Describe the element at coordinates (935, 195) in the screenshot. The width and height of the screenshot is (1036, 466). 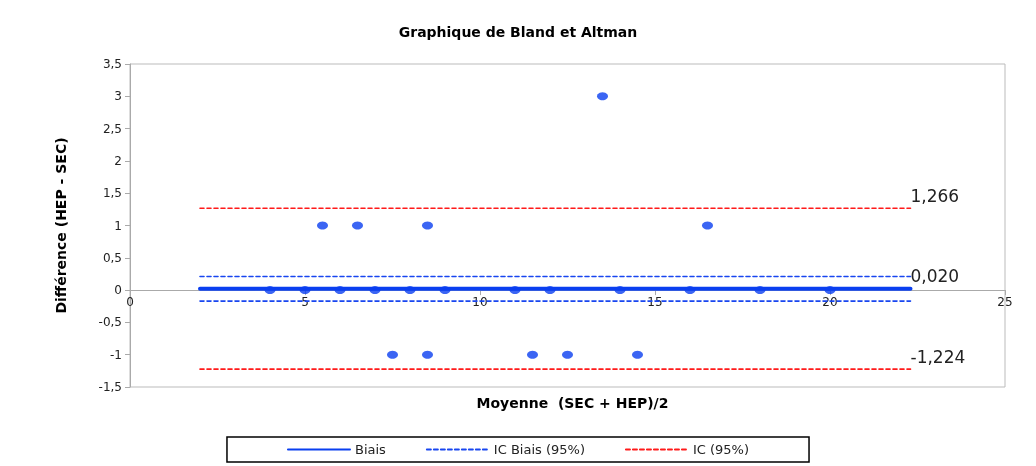
I see `data-label: 1,266` at that location.